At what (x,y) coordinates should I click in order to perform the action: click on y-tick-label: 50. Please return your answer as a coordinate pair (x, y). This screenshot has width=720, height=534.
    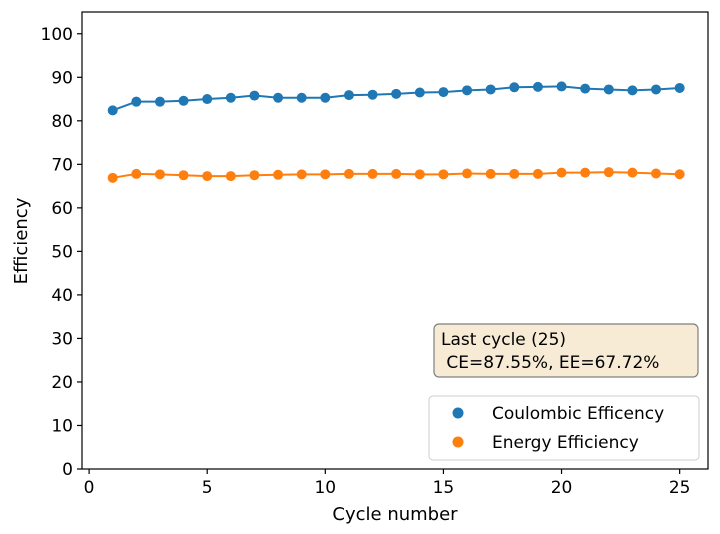
    Looking at the image, I should click on (62, 252).